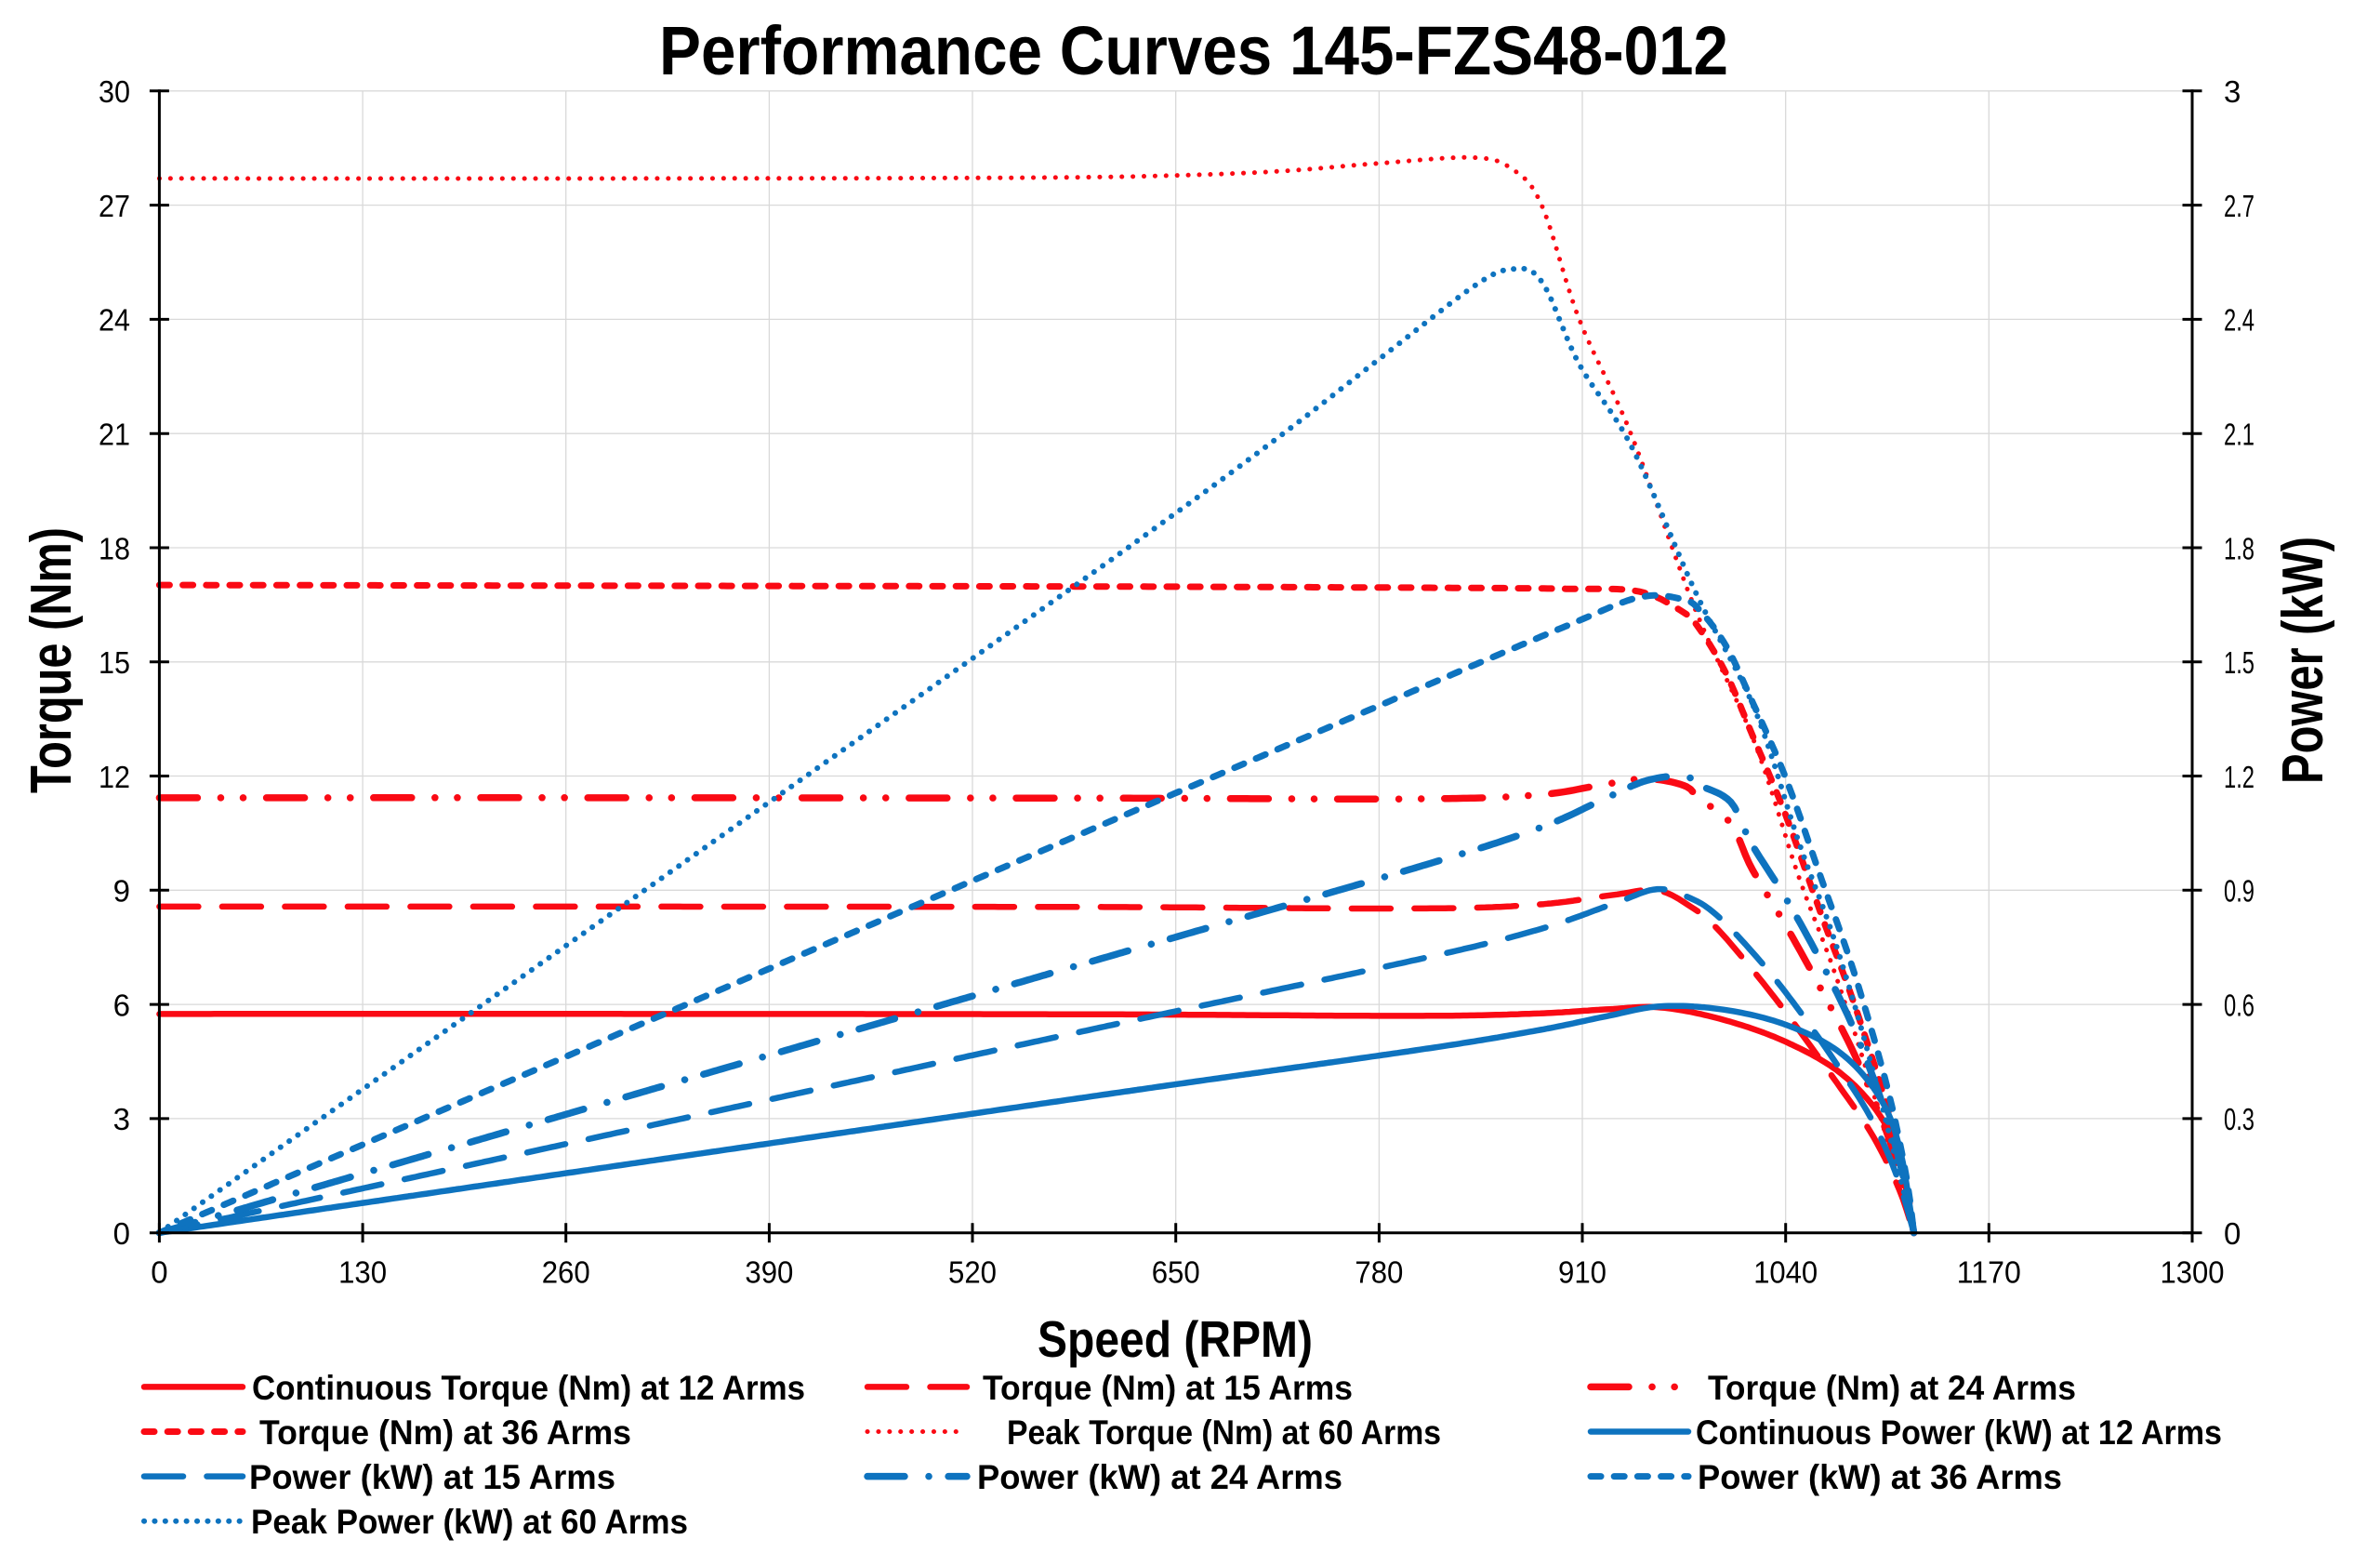 The width and height of the screenshot is (2380, 1566). What do you see at coordinates (362, 1271) in the screenshot?
I see `svg-text: 130` at bounding box center [362, 1271].